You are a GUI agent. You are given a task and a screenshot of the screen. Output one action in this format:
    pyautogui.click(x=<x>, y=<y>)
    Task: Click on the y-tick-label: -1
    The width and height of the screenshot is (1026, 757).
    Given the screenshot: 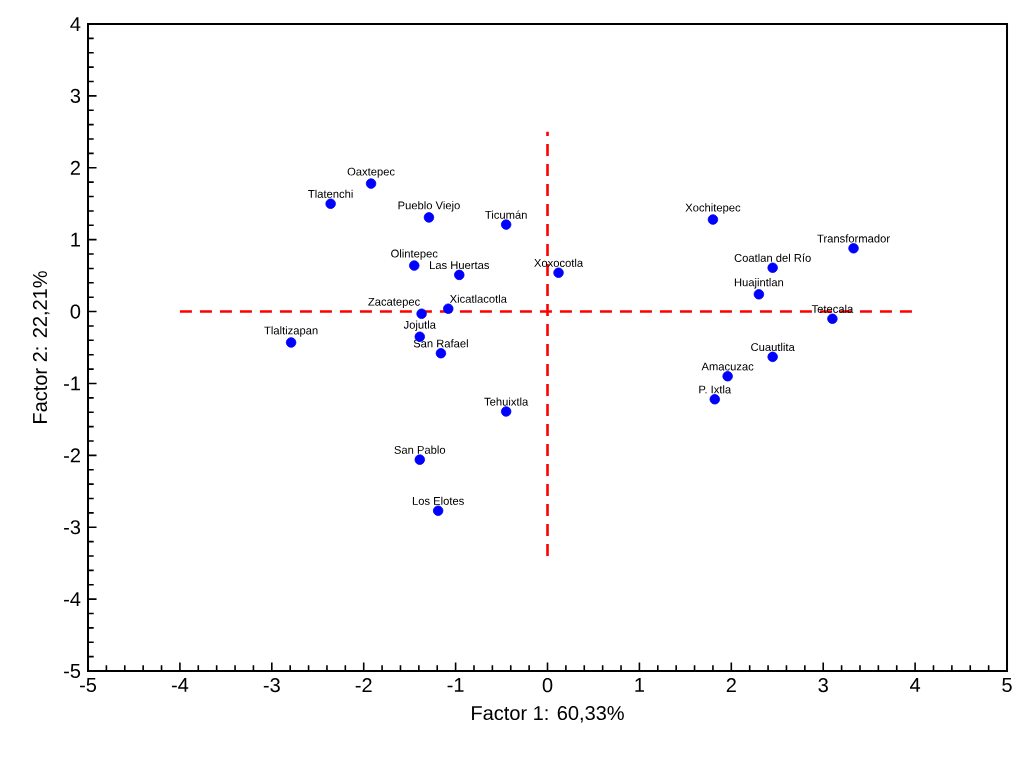 What is the action you would take?
    pyautogui.click(x=72, y=383)
    